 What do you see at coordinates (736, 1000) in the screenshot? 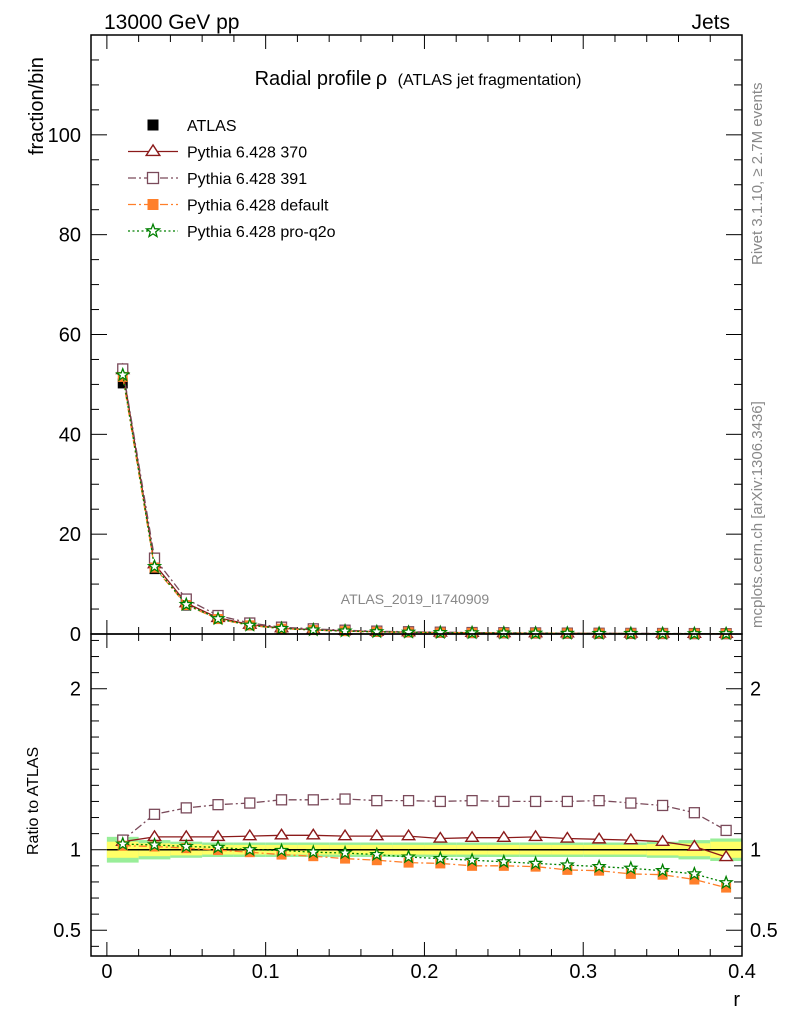
I see `xlabel: r` at bounding box center [736, 1000].